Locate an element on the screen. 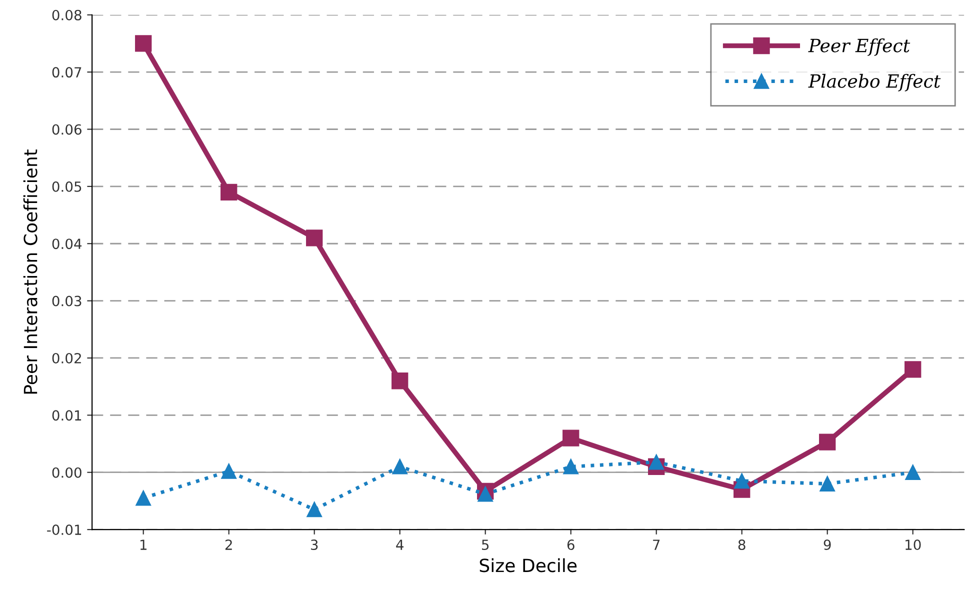  x-tick-label: 5 is located at coordinates (485, 545).